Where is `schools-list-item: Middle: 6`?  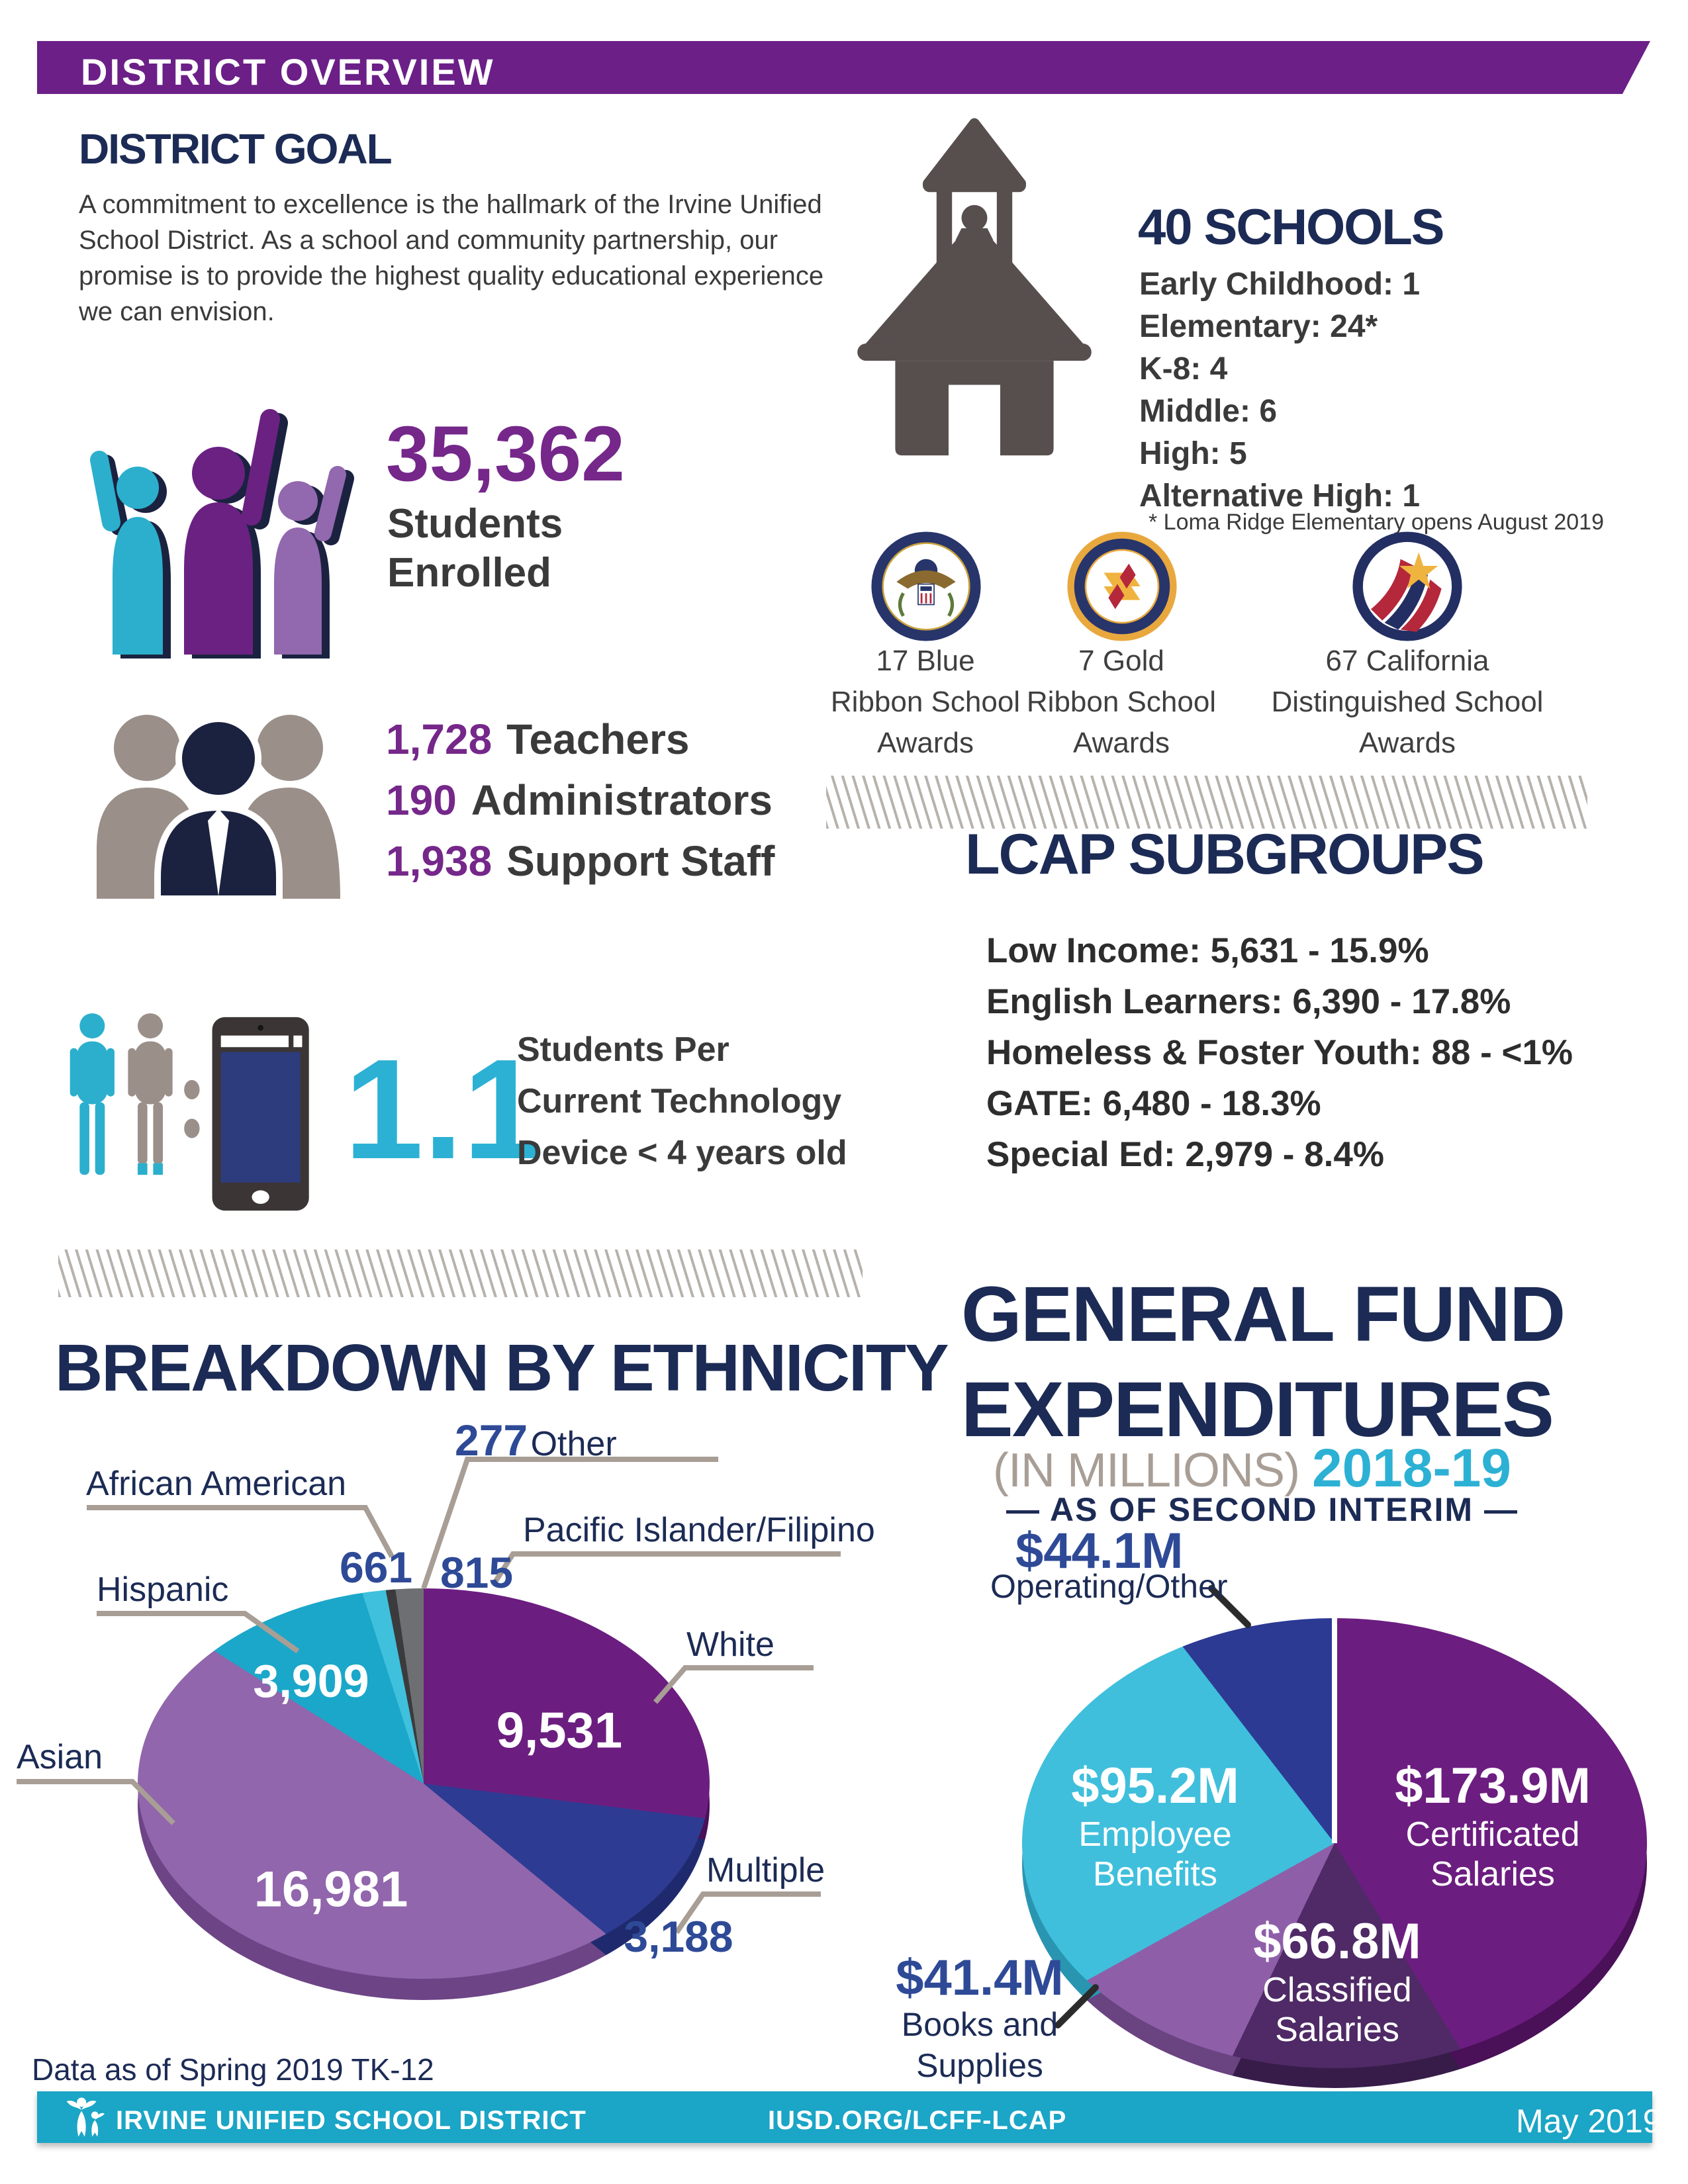 schools-list-item: Middle: 6 is located at coordinates (1208, 412).